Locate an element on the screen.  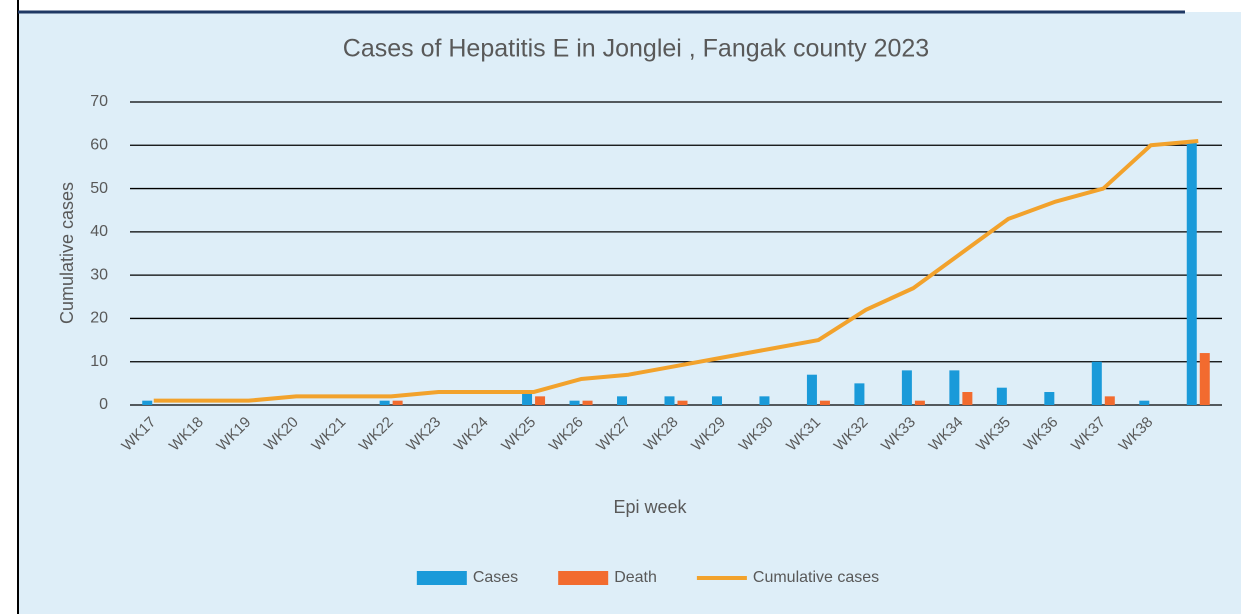
y-tick-label: 40 is located at coordinates (99, 231).